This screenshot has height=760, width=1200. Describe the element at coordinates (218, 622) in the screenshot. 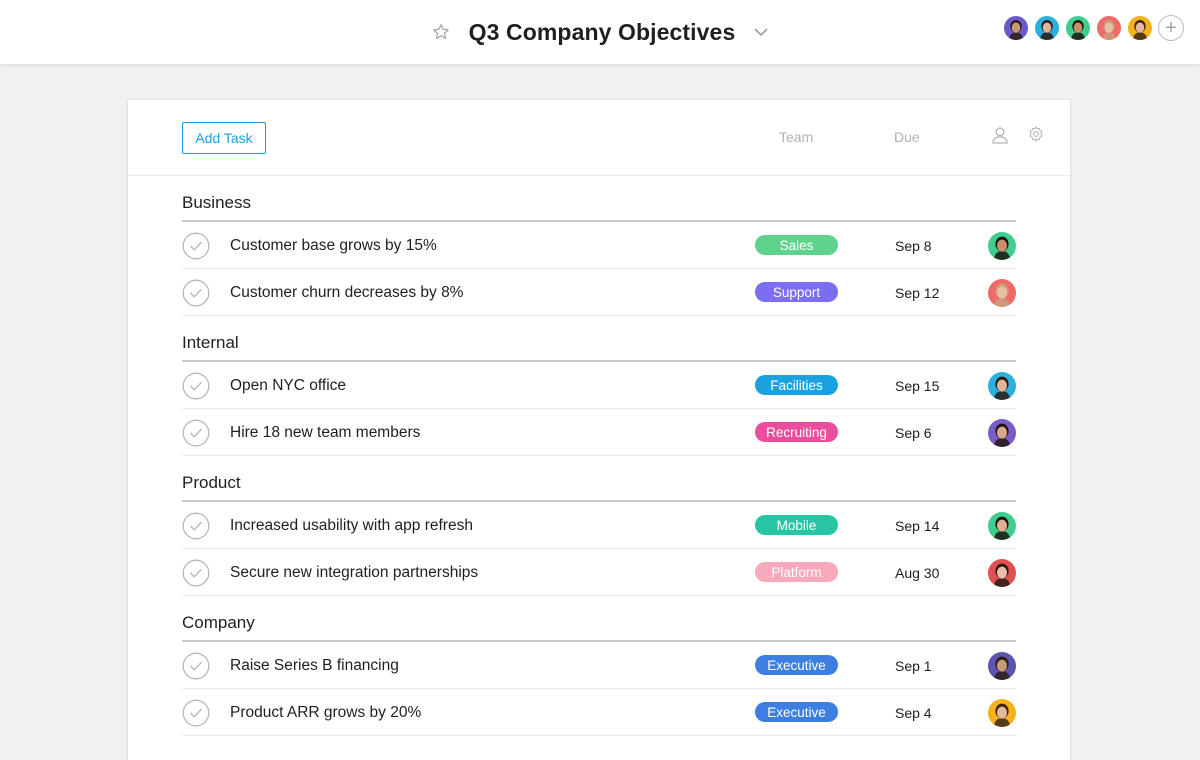

I see `section-title: Company` at that location.